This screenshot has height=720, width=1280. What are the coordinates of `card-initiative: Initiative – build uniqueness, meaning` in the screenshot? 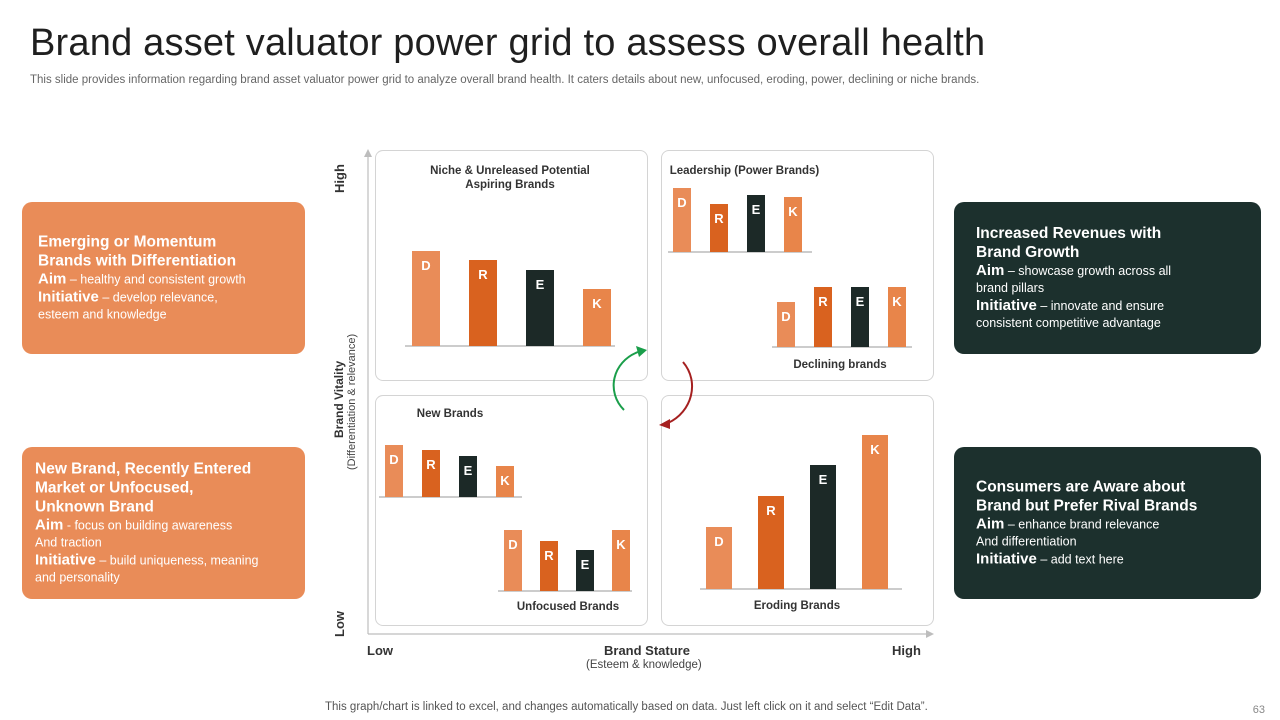 It's located at (147, 560).